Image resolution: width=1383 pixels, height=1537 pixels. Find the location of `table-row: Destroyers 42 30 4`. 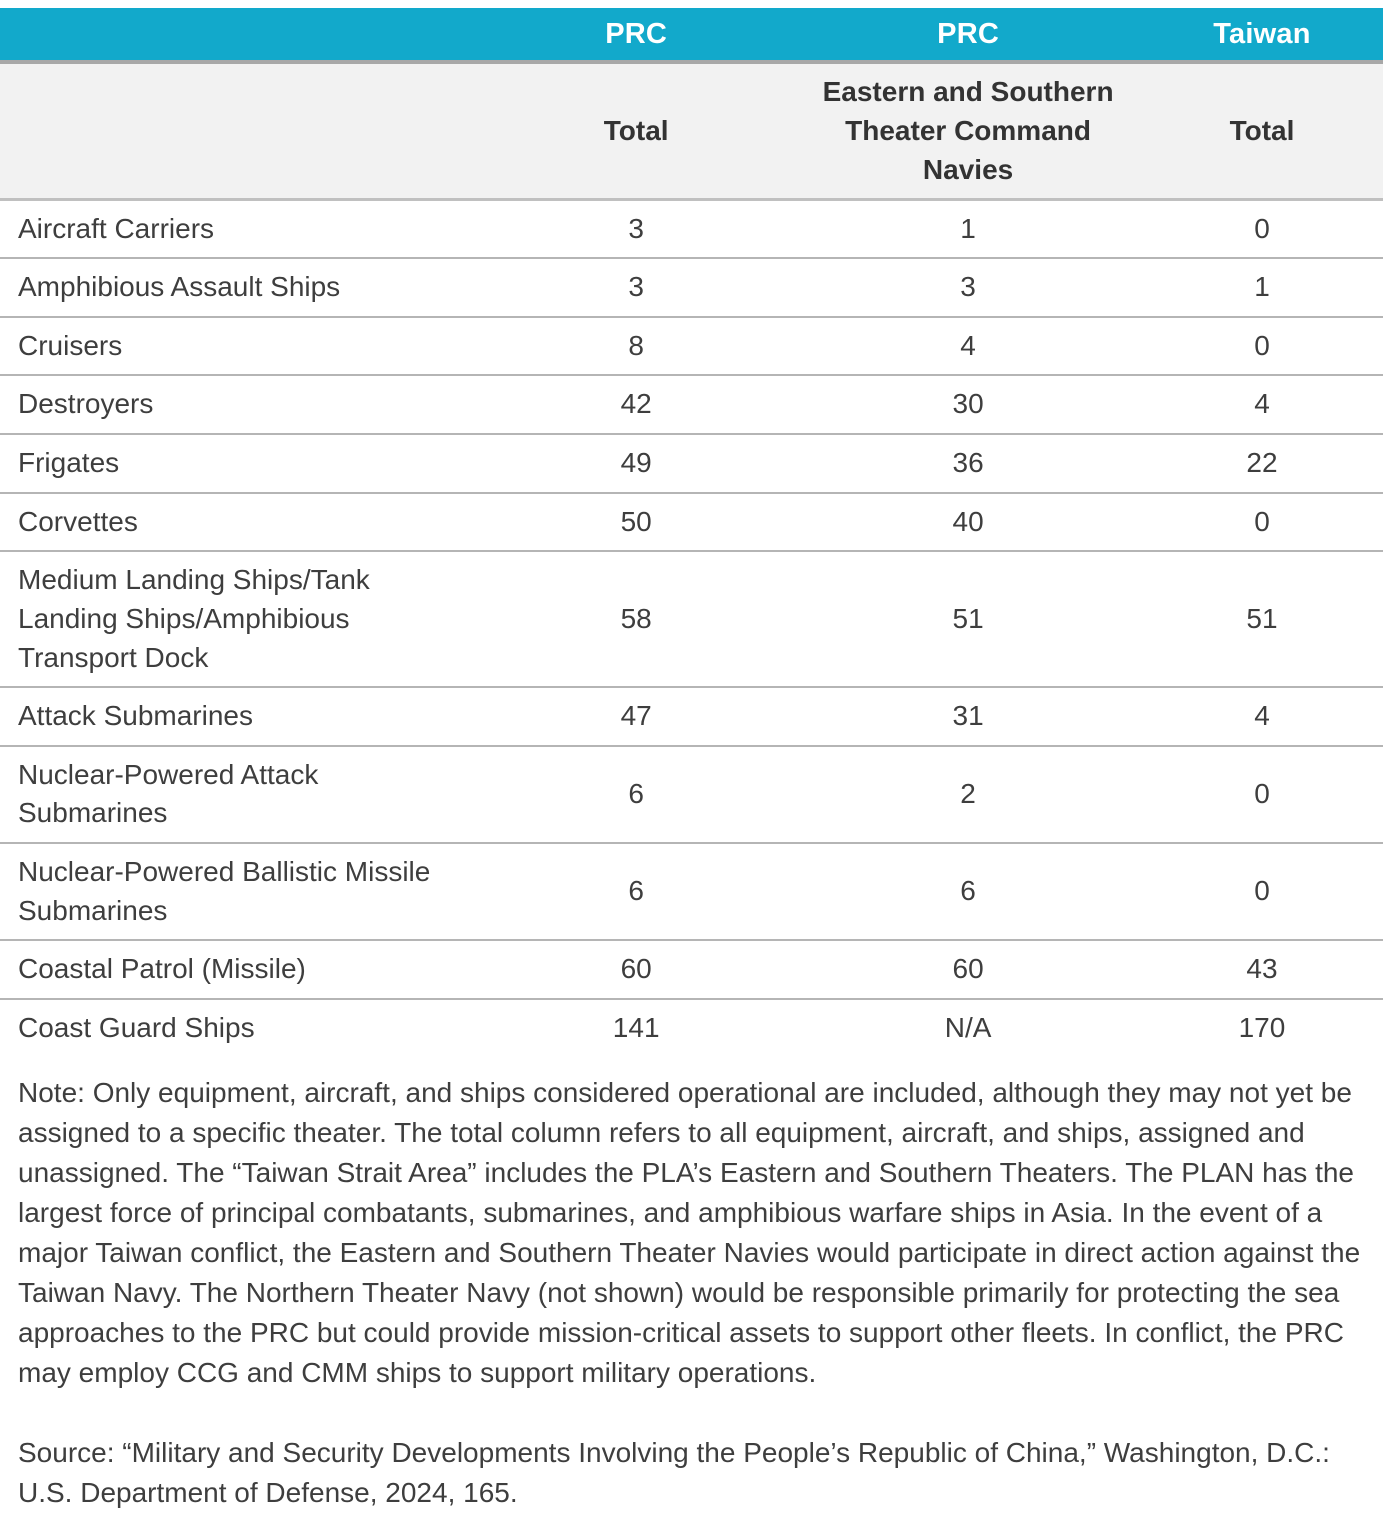

table-row: Destroyers 42 30 4 is located at coordinates (691, 404).